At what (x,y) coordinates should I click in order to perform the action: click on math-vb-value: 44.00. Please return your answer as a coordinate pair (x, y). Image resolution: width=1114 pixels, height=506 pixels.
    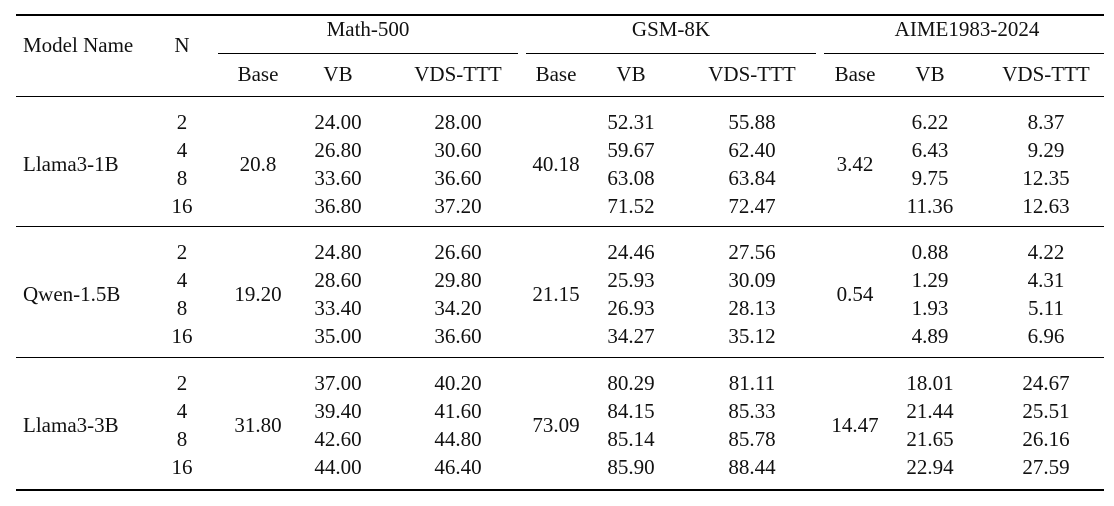
    Looking at the image, I should click on (338, 467).